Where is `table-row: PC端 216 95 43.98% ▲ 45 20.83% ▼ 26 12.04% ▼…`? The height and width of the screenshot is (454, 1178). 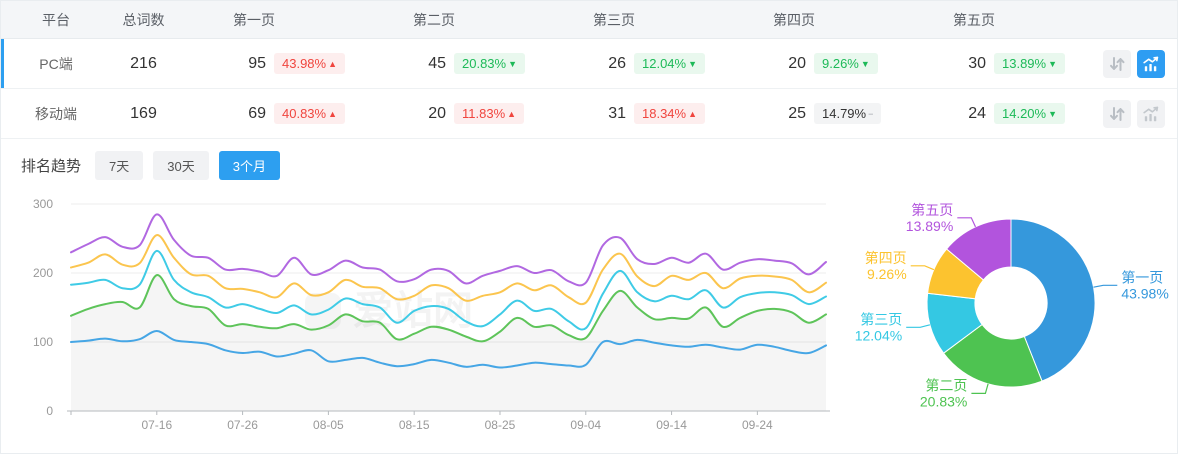
table-row: PC端 216 95 43.98% ▲ 45 20.83% ▼ 26 12.04% ▼… is located at coordinates (589, 64).